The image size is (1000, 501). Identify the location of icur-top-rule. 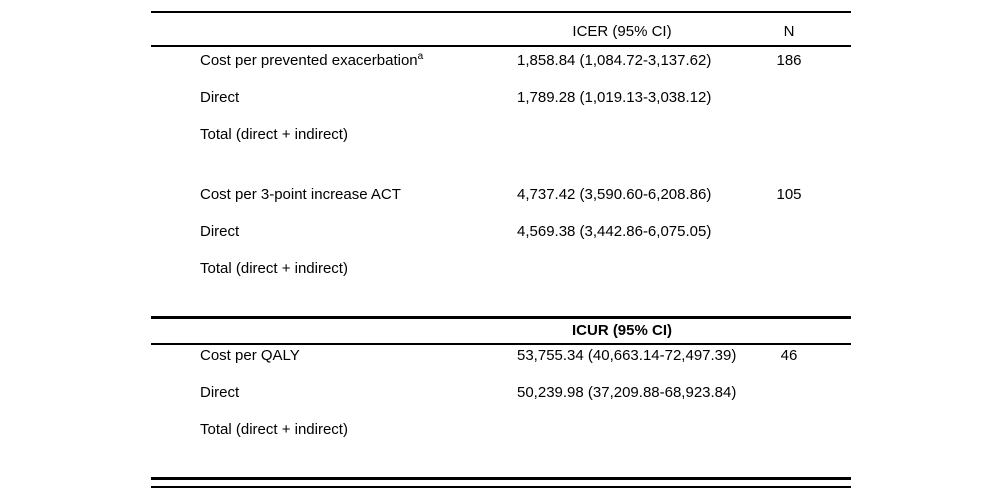
(501, 317).